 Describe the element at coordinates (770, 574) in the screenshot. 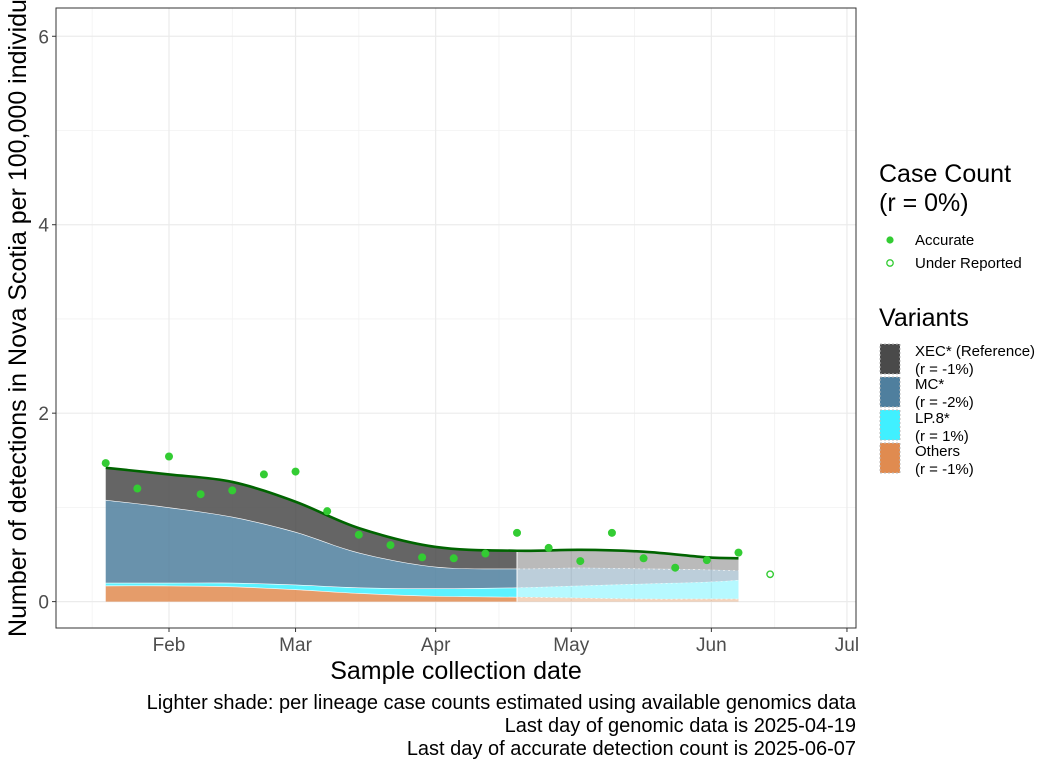

I see `point-under-reported` at that location.